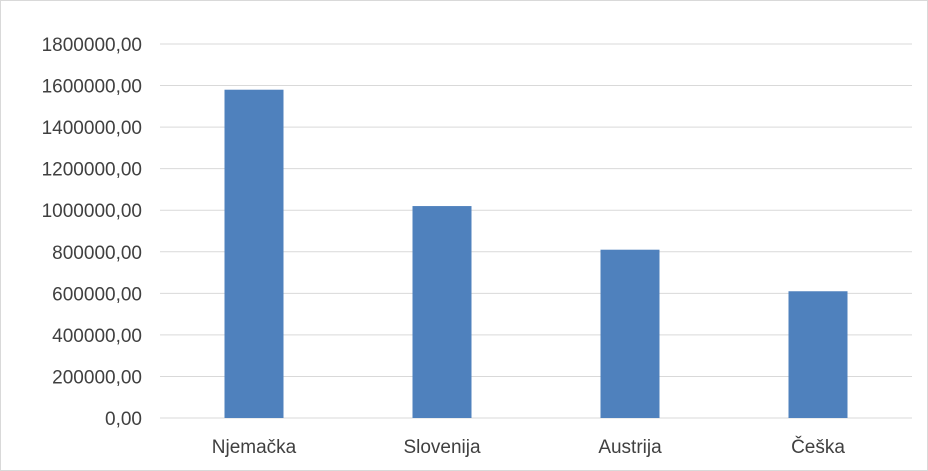  What do you see at coordinates (92, 170) in the screenshot?
I see `y-tick-label: 1200000,00` at bounding box center [92, 170].